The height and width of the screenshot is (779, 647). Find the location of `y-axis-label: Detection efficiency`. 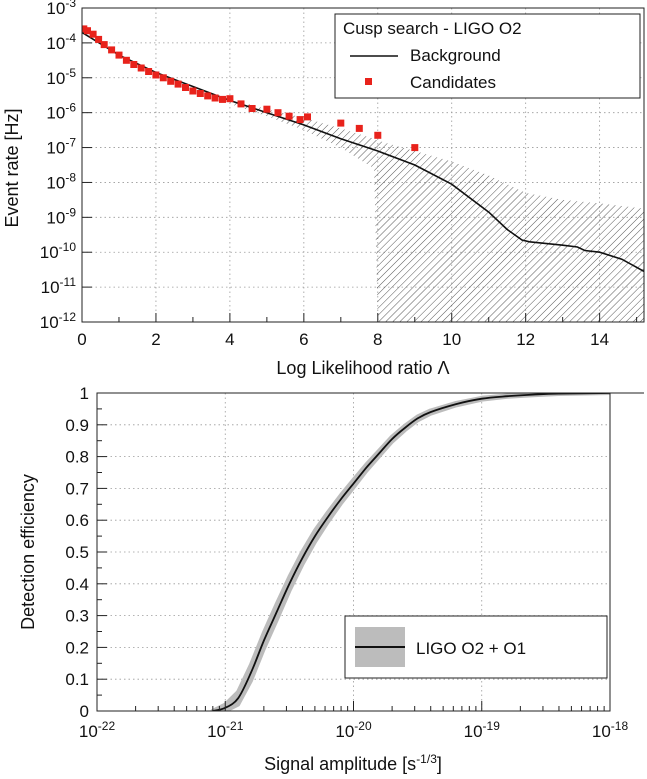

y-axis-label: Detection efficiency is located at coordinates (28, 552).